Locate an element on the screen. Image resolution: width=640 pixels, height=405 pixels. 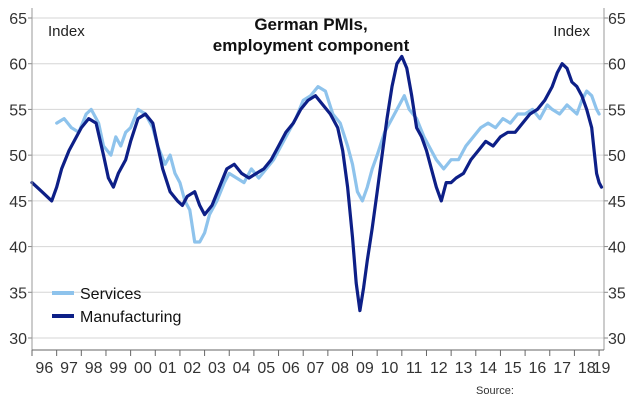
y-axis-left: 30 35 40 45 50 55 60 65 is located at coordinates (20, 179).